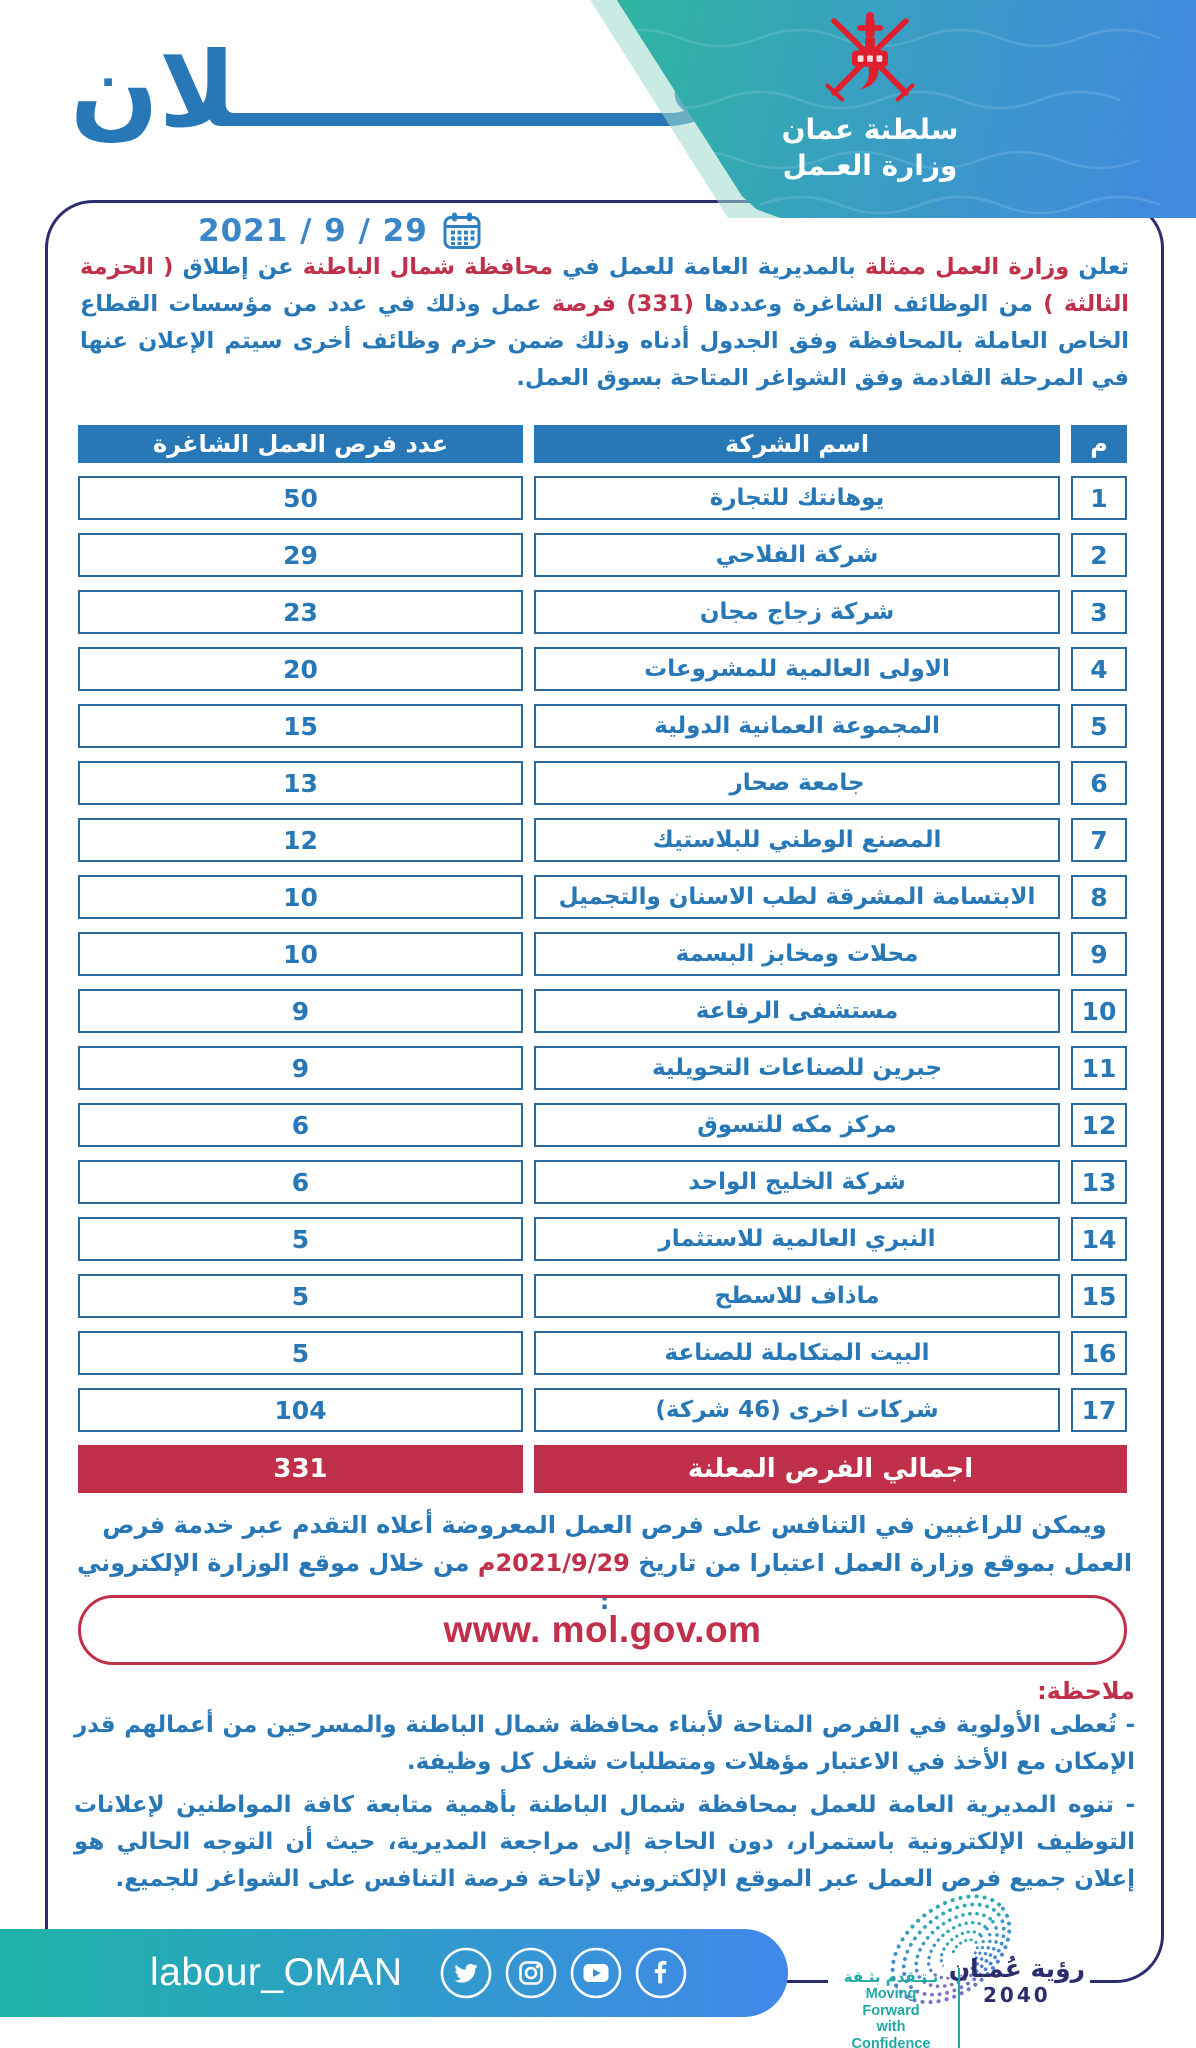  I want to click on note-title: ملاحظة:, so click(1086, 1691).